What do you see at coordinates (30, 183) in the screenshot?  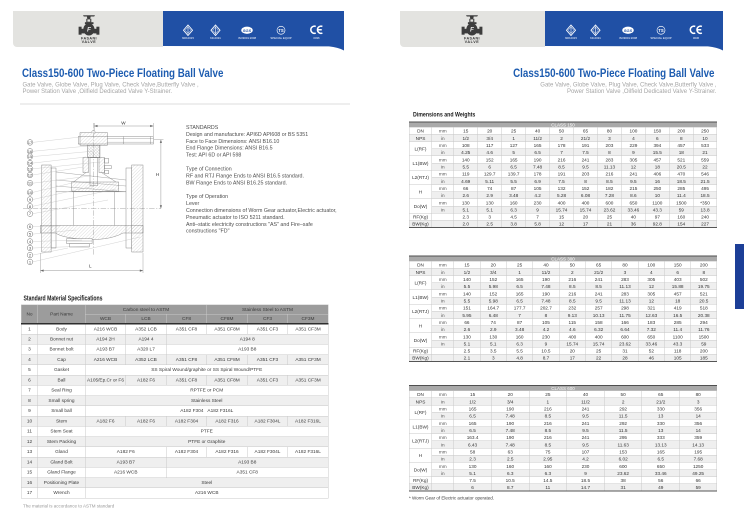 I see `svg-text: 11` at bounding box center [30, 183].